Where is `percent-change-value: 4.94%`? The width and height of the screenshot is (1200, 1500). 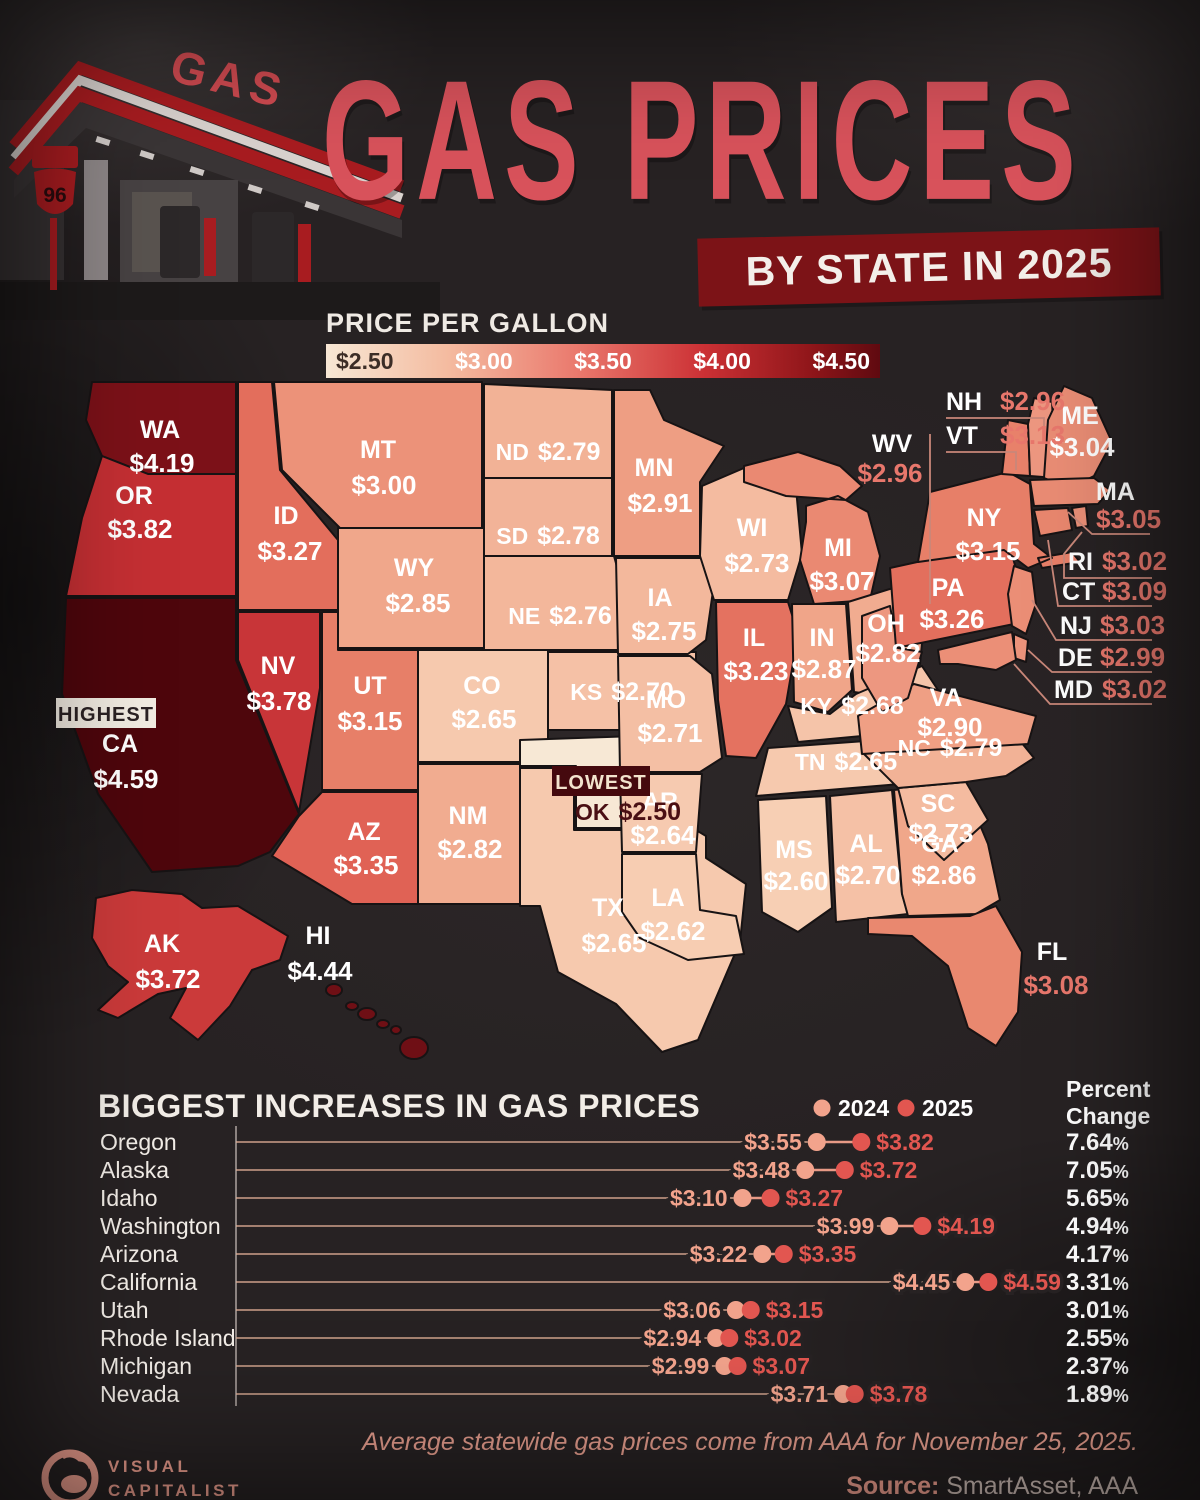 percent-change-value: 4.94% is located at coordinates (1097, 1226).